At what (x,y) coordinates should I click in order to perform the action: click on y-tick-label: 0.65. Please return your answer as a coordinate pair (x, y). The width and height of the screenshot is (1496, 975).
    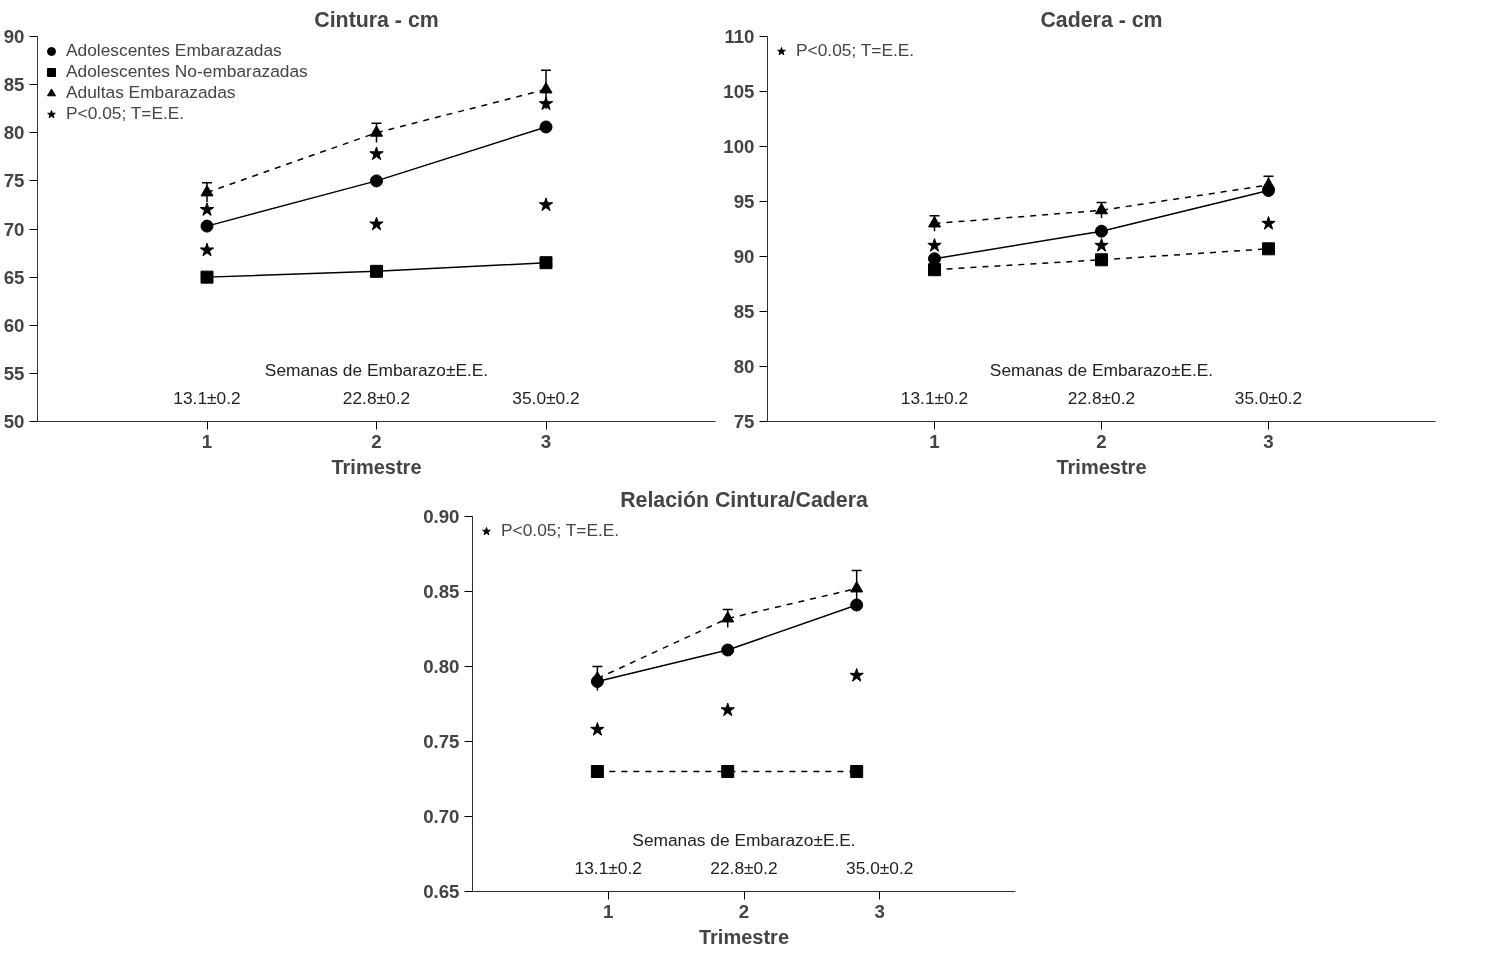
    Looking at the image, I should click on (441, 891).